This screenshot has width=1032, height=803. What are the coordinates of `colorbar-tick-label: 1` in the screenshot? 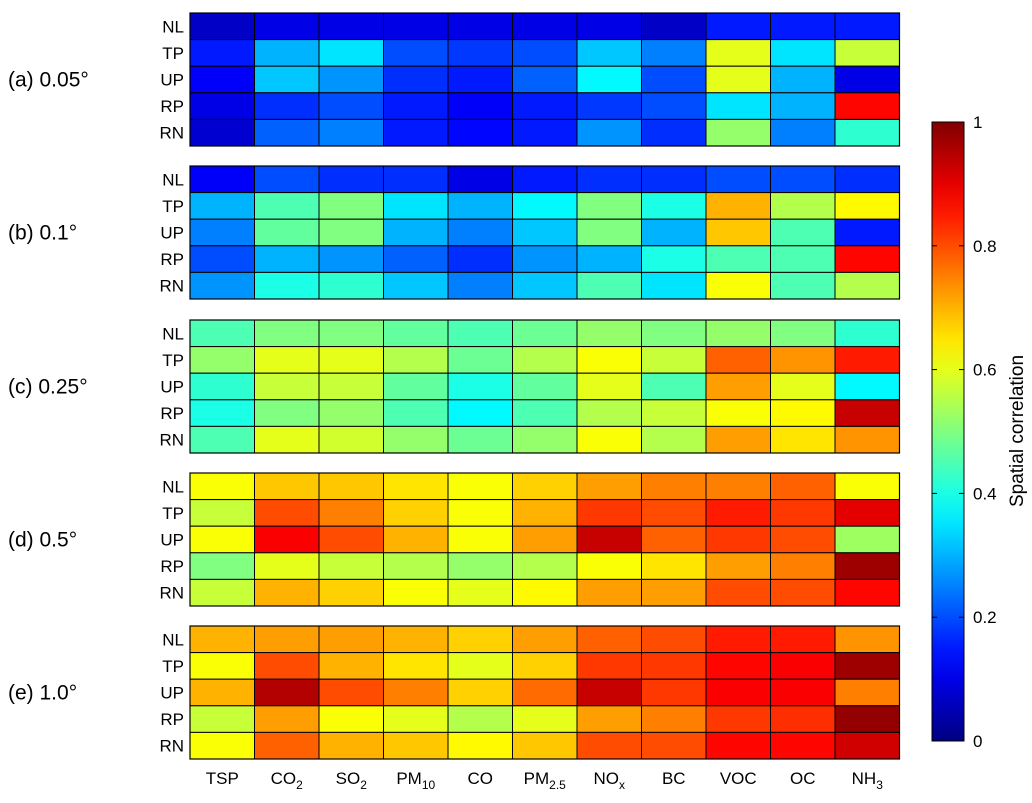 It's located at (977, 122).